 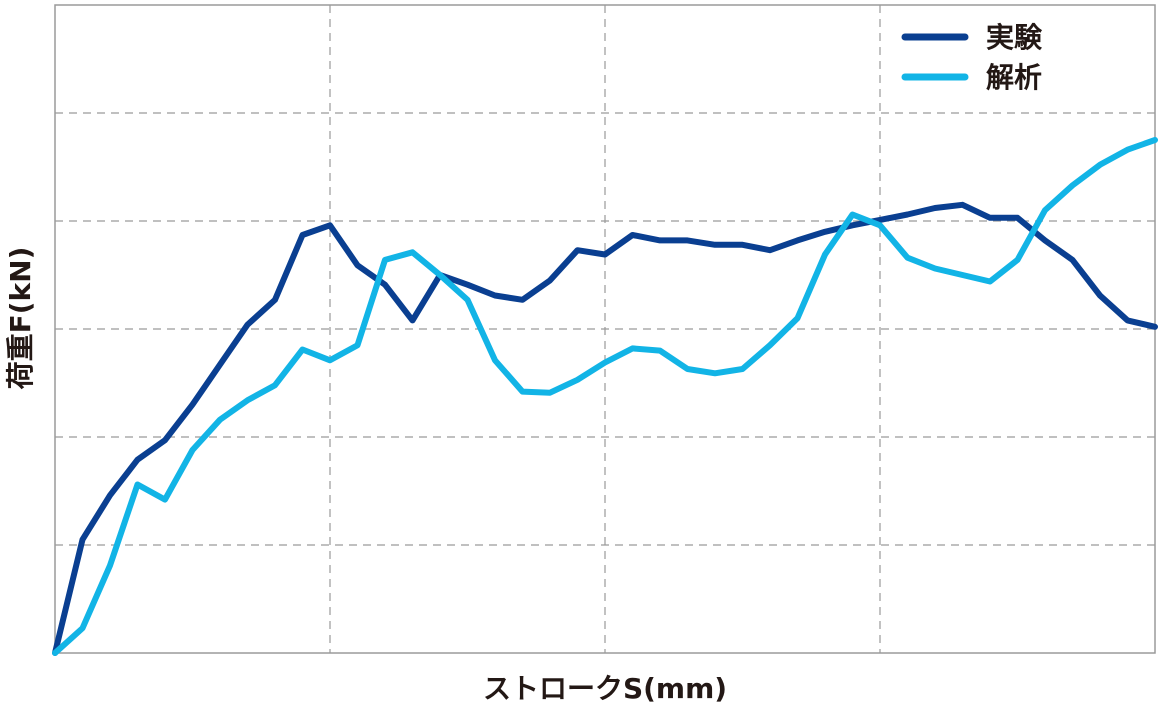 What do you see at coordinates (1014, 77) in the screenshot?
I see `legend-label: 解析` at bounding box center [1014, 77].